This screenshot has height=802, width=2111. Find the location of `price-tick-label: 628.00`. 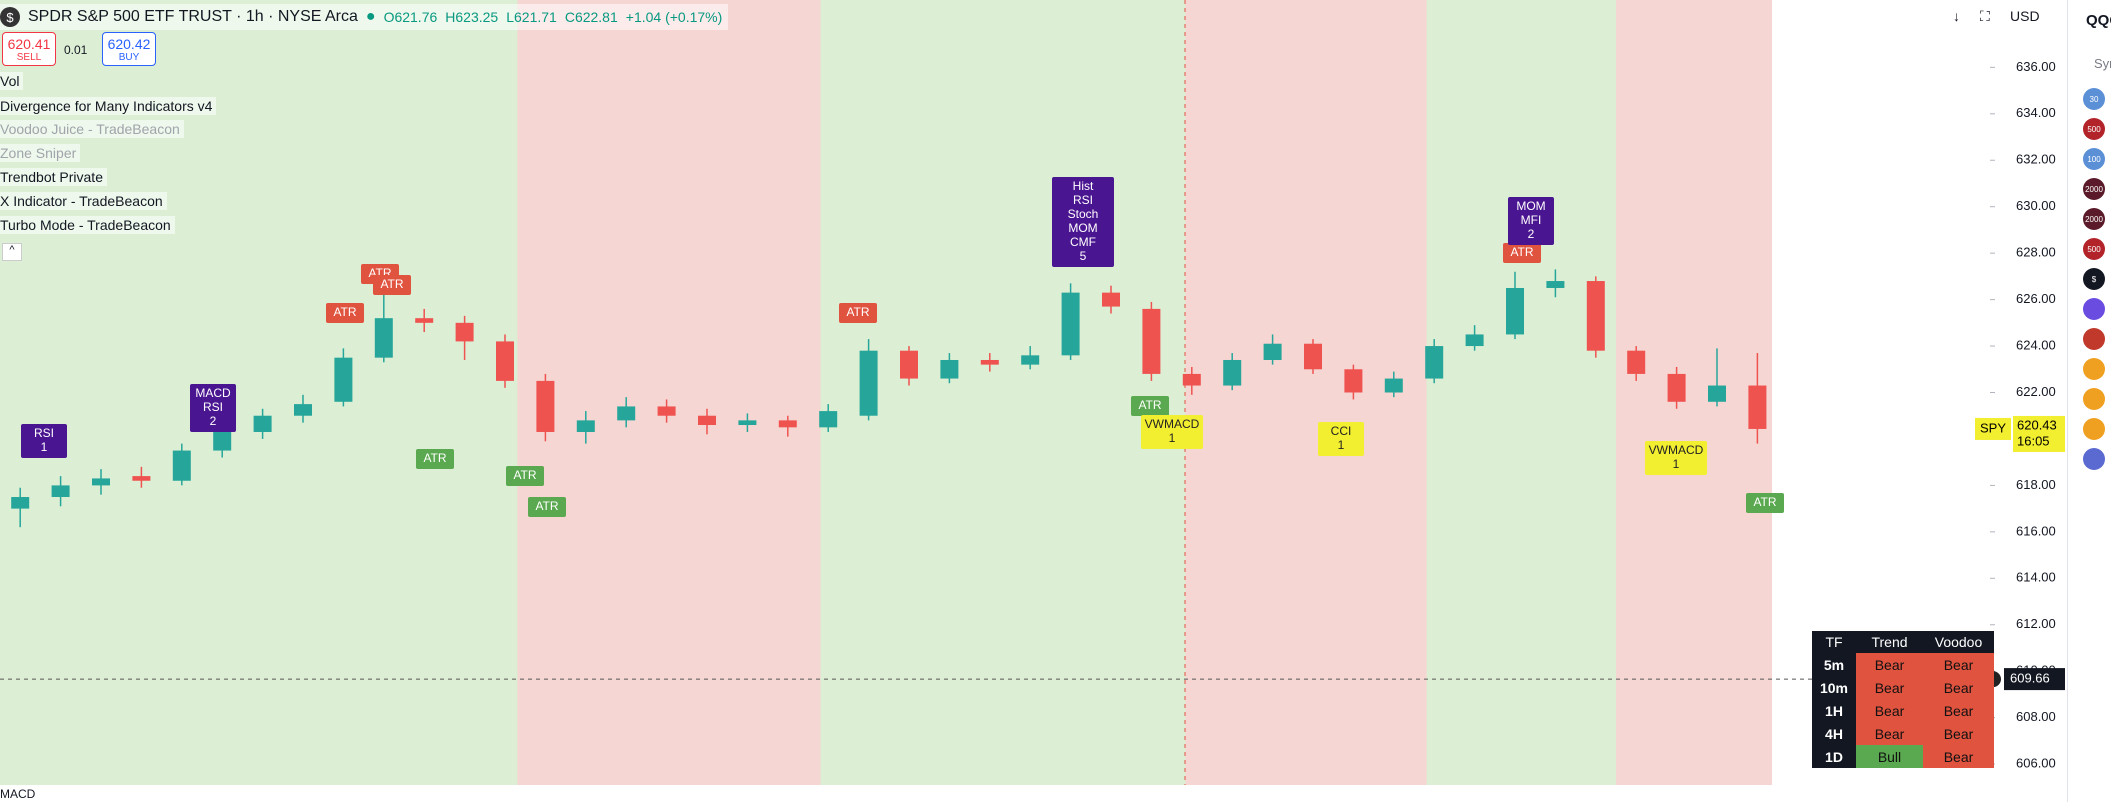

price-tick-label: 628.00 is located at coordinates (2036, 252).